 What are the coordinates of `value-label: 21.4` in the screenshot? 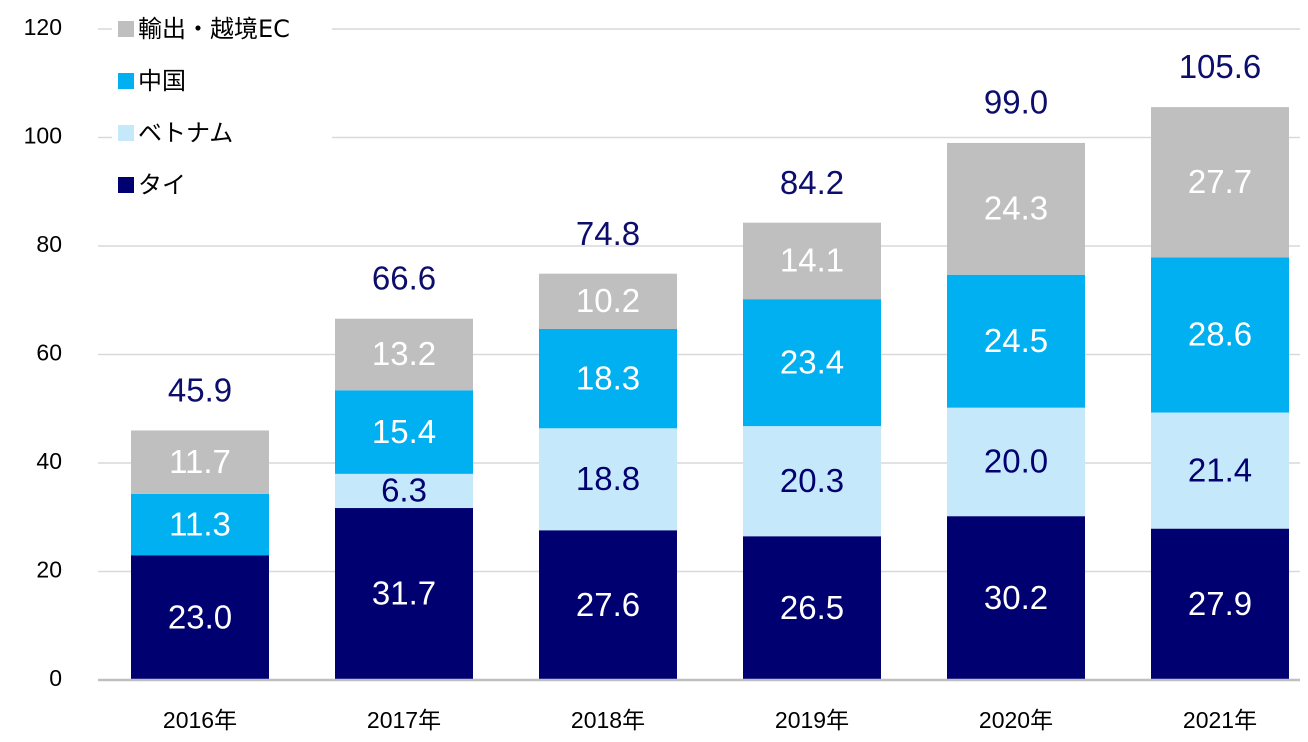 It's located at (1220, 469).